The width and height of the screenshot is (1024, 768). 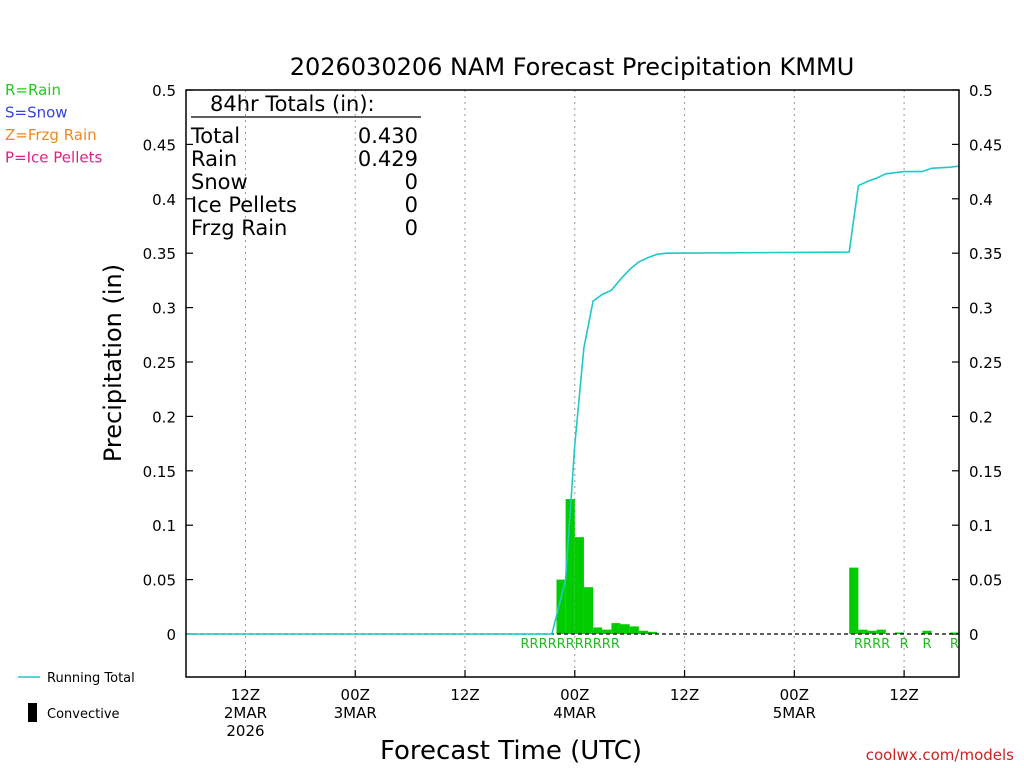 I want to click on y-tick-label: 0.2, so click(x=164, y=417).